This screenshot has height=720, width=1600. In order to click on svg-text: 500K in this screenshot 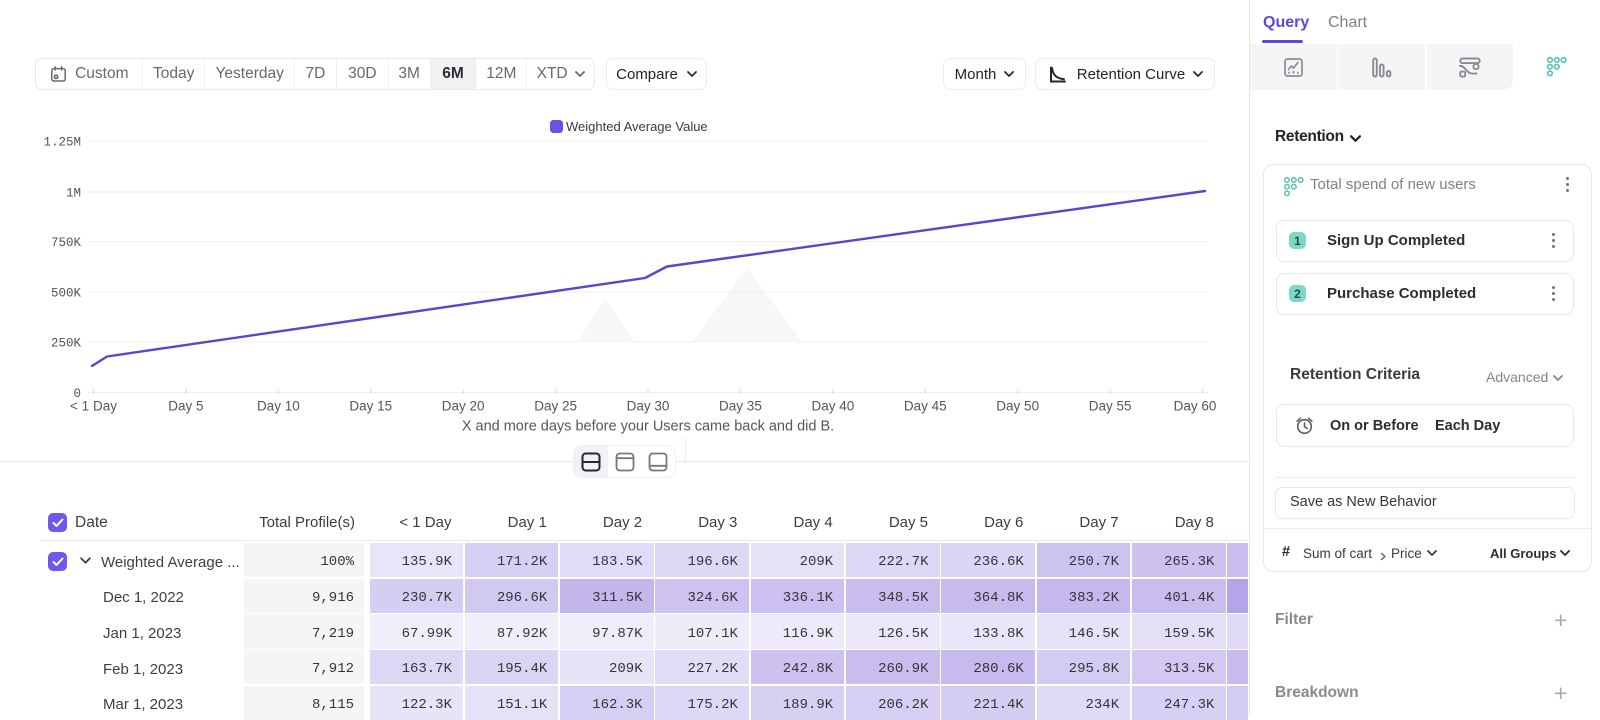, I will do `click(66, 294)`.